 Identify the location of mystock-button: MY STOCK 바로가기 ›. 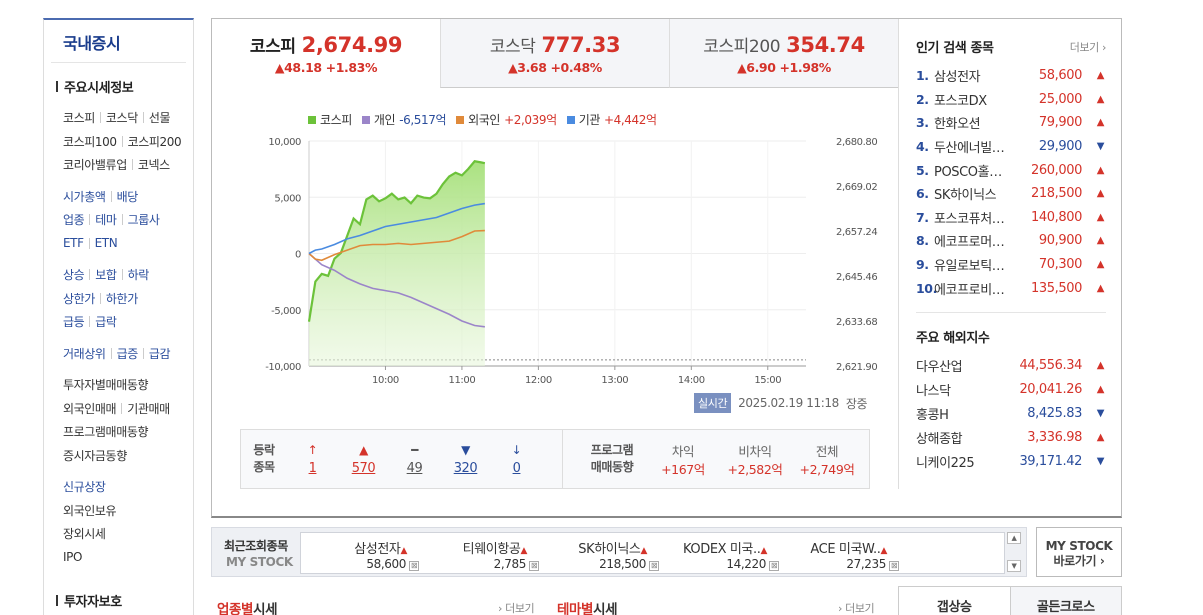
(1079, 552).